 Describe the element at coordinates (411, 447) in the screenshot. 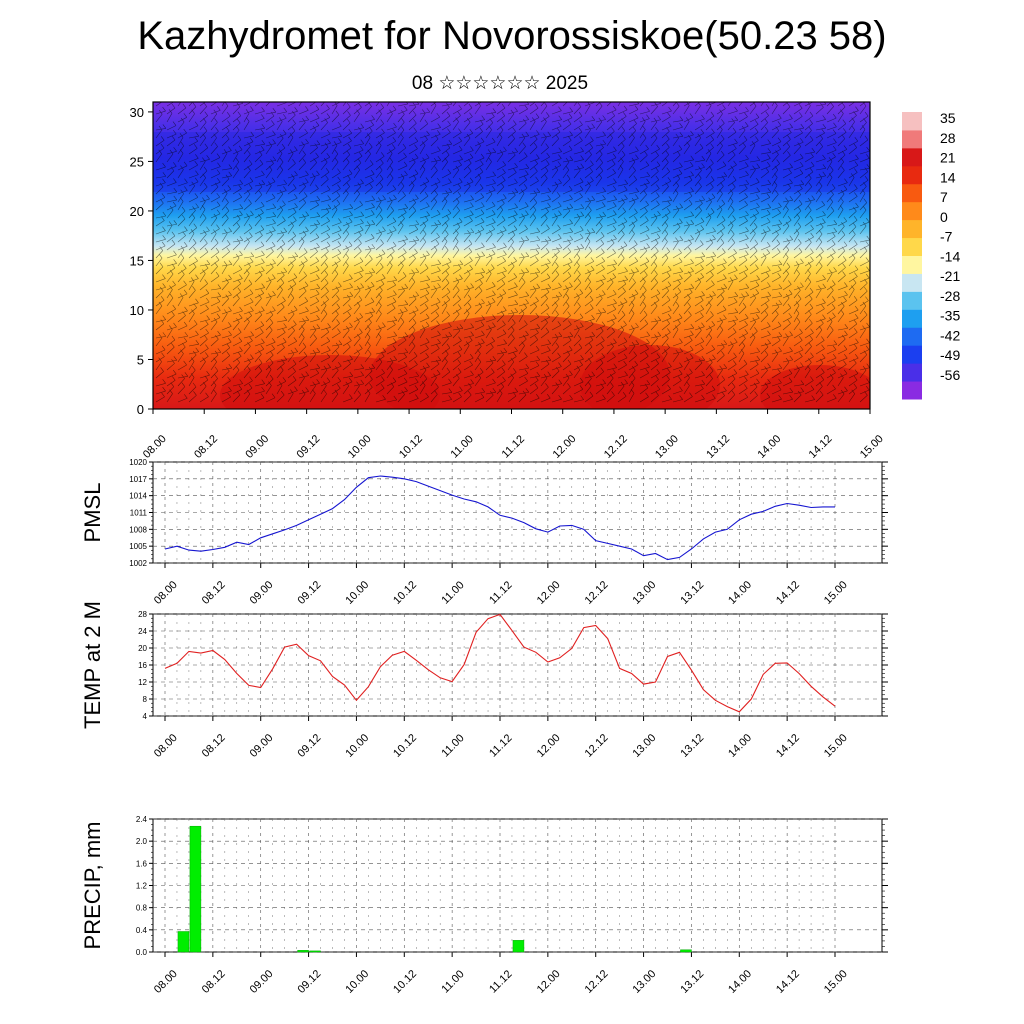

I see `x-tick-label: 10.12` at that location.